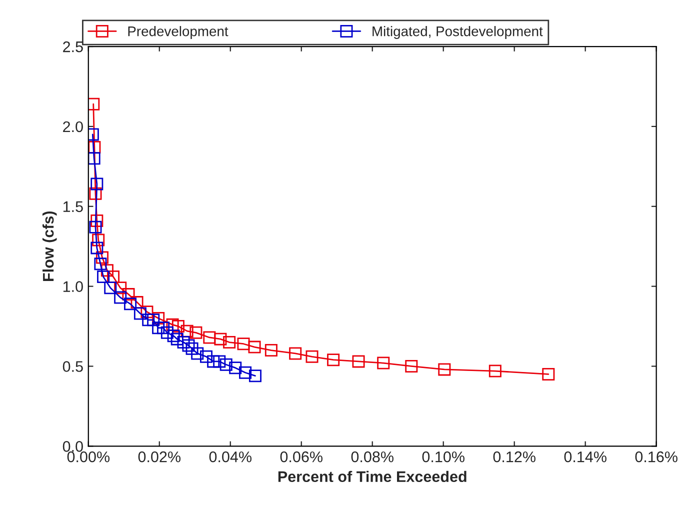  I want to click on x-tick-label: 0.16%, so click(656, 456).